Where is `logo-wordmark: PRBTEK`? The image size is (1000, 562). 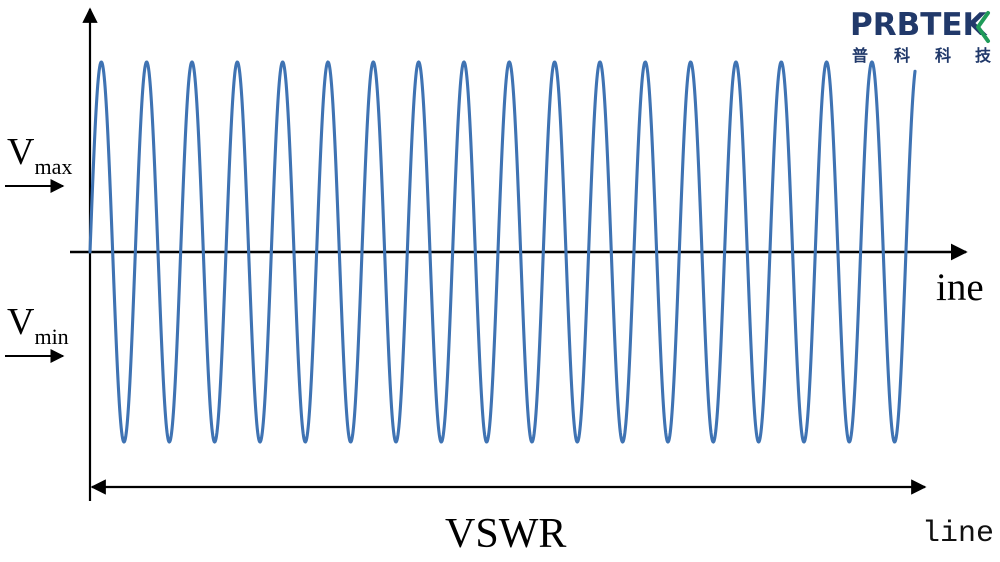
logo-wordmark: PRBTEK is located at coordinates (919, 25).